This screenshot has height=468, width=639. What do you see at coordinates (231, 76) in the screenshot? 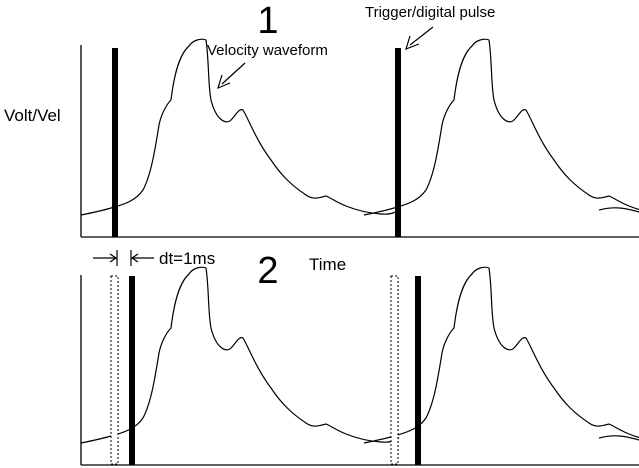
I see `velocity-waveform-arrow` at bounding box center [231, 76].